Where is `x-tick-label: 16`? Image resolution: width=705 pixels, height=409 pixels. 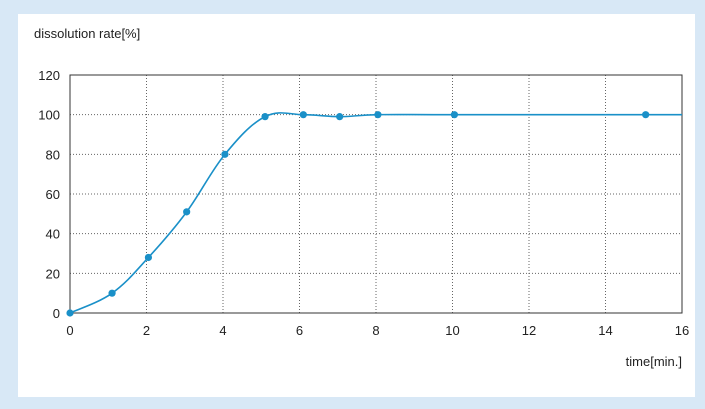
x-tick-label: 16 is located at coordinates (682, 330).